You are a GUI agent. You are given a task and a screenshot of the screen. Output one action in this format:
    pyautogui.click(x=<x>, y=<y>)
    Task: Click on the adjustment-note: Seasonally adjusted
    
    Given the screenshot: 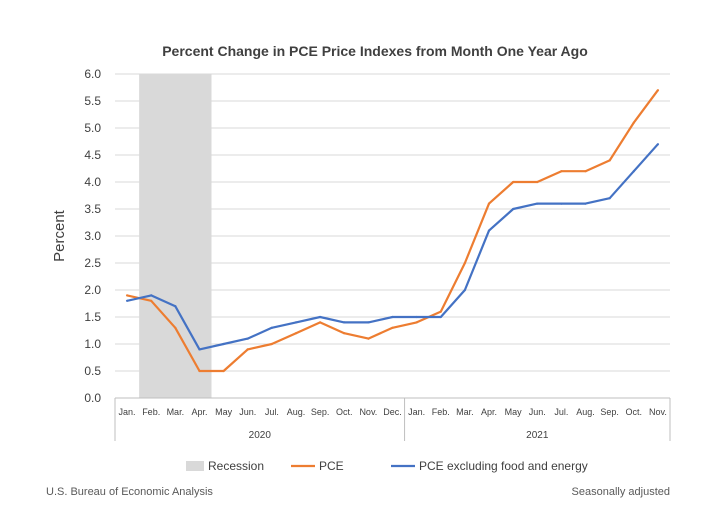 What is the action you would take?
    pyautogui.click(x=620, y=492)
    